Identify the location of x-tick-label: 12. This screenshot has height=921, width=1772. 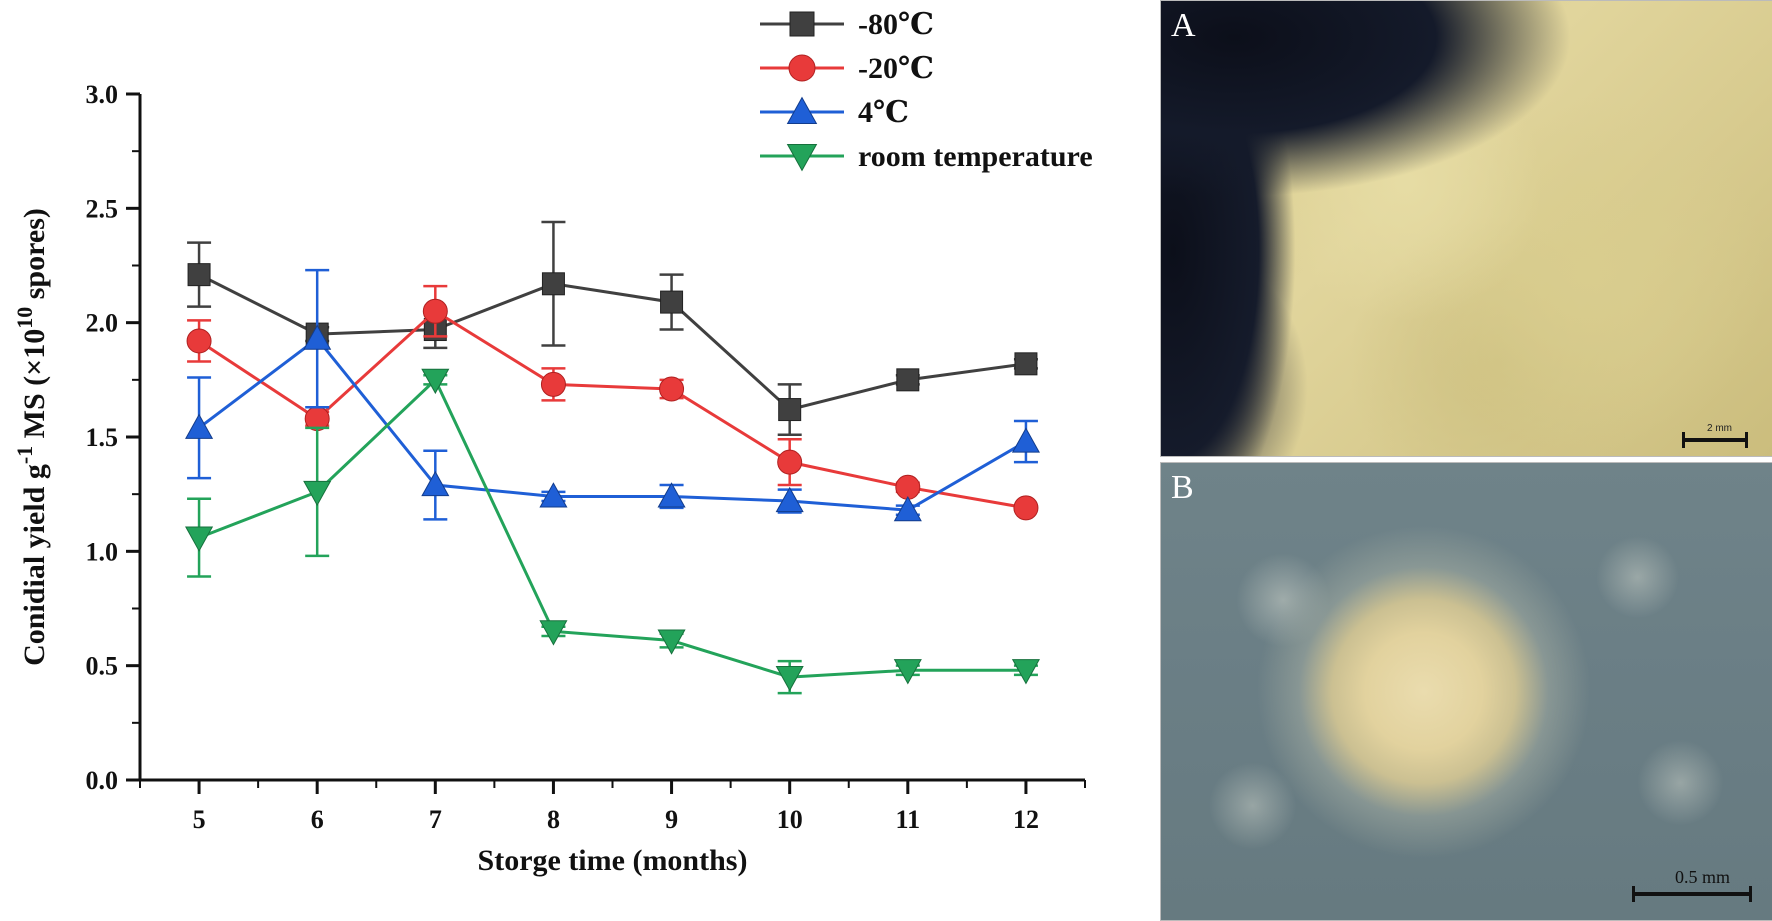
(1026, 819).